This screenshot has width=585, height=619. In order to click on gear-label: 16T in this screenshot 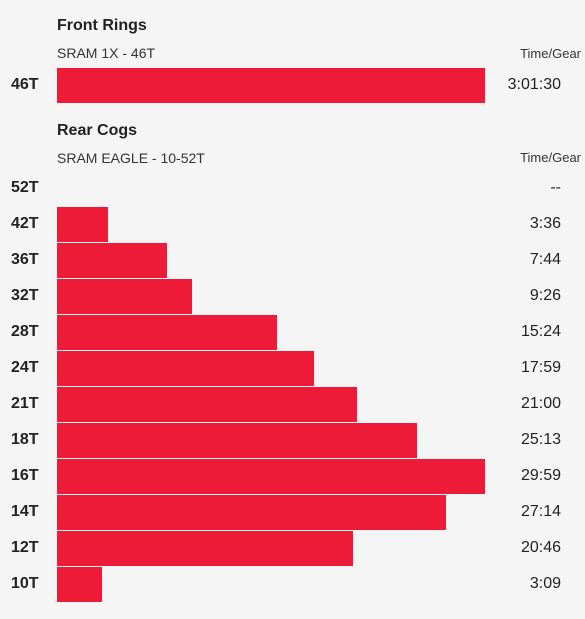, I will do `click(25, 475)`.